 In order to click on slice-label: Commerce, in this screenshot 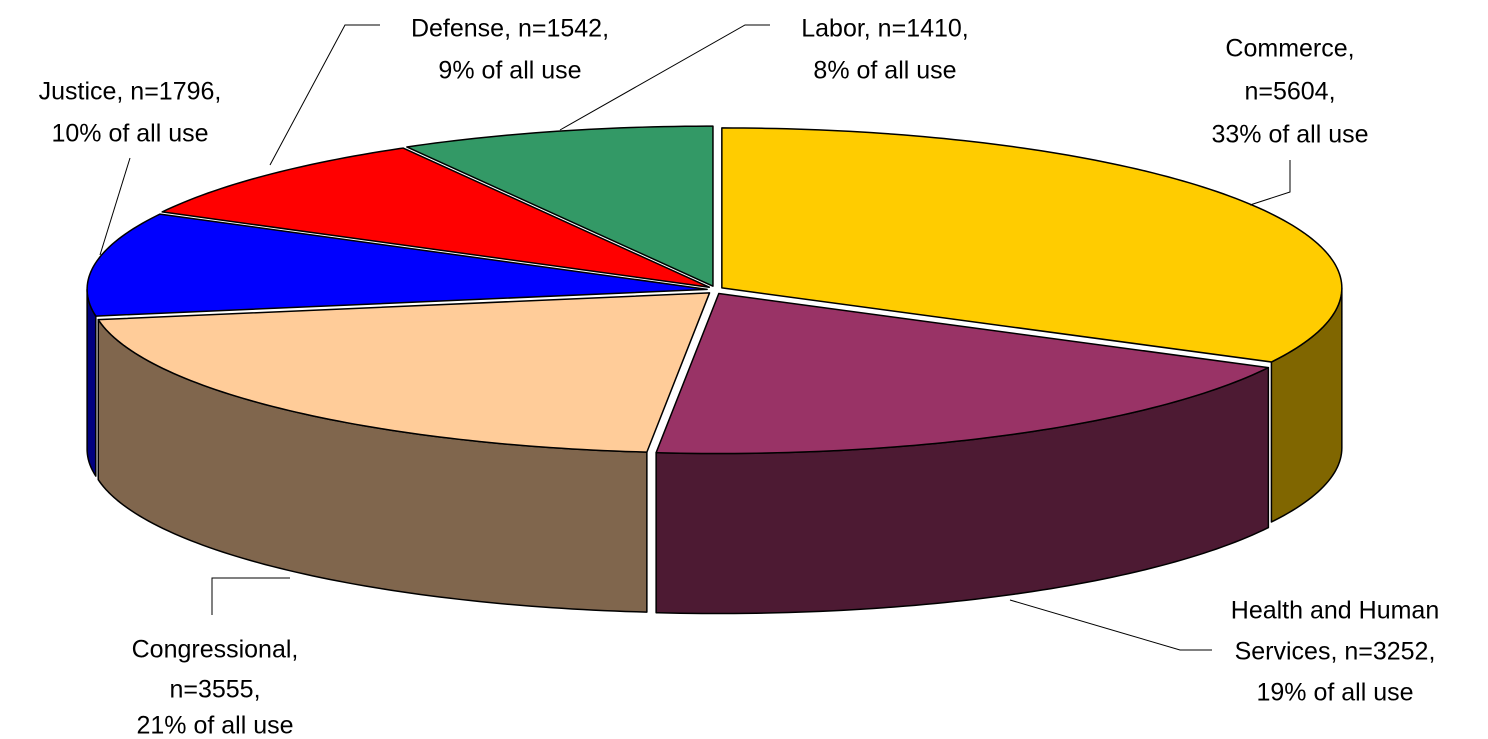, I will do `click(1289, 49)`.